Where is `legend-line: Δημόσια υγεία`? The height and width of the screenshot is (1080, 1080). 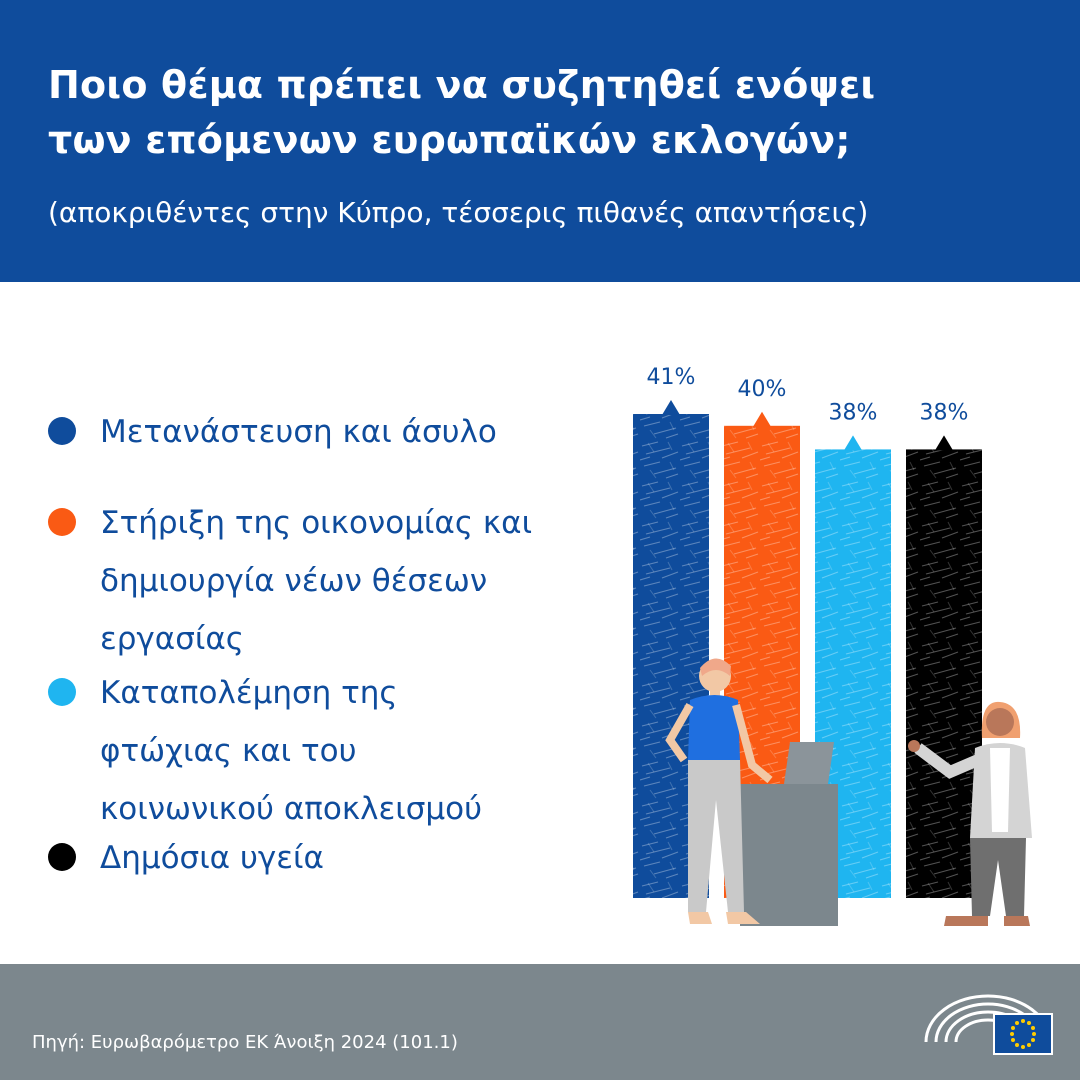 legend-line: Δημόσια υγεία is located at coordinates (212, 858).